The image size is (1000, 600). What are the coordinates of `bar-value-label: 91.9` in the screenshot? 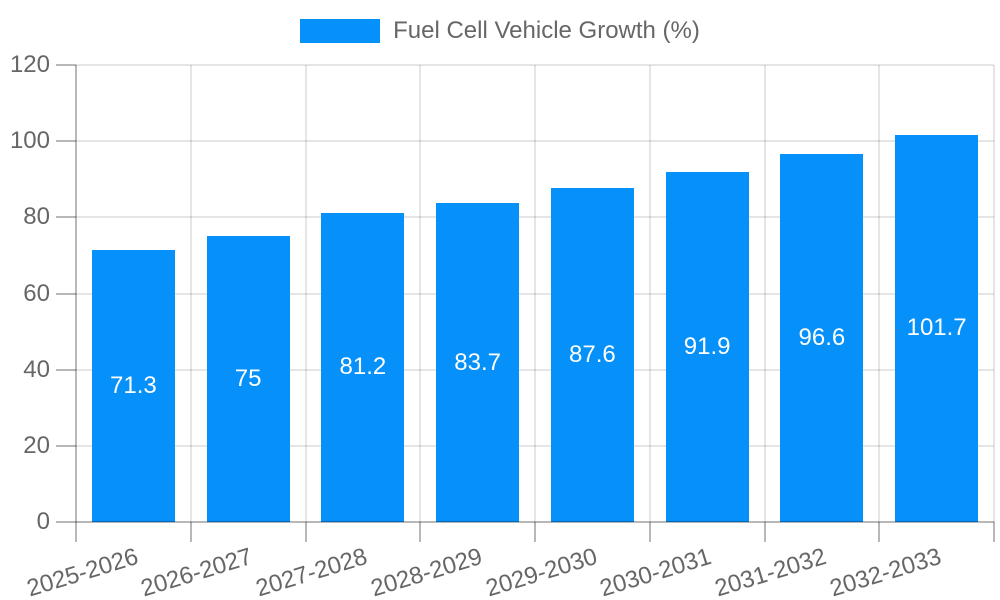 It's located at (707, 346).